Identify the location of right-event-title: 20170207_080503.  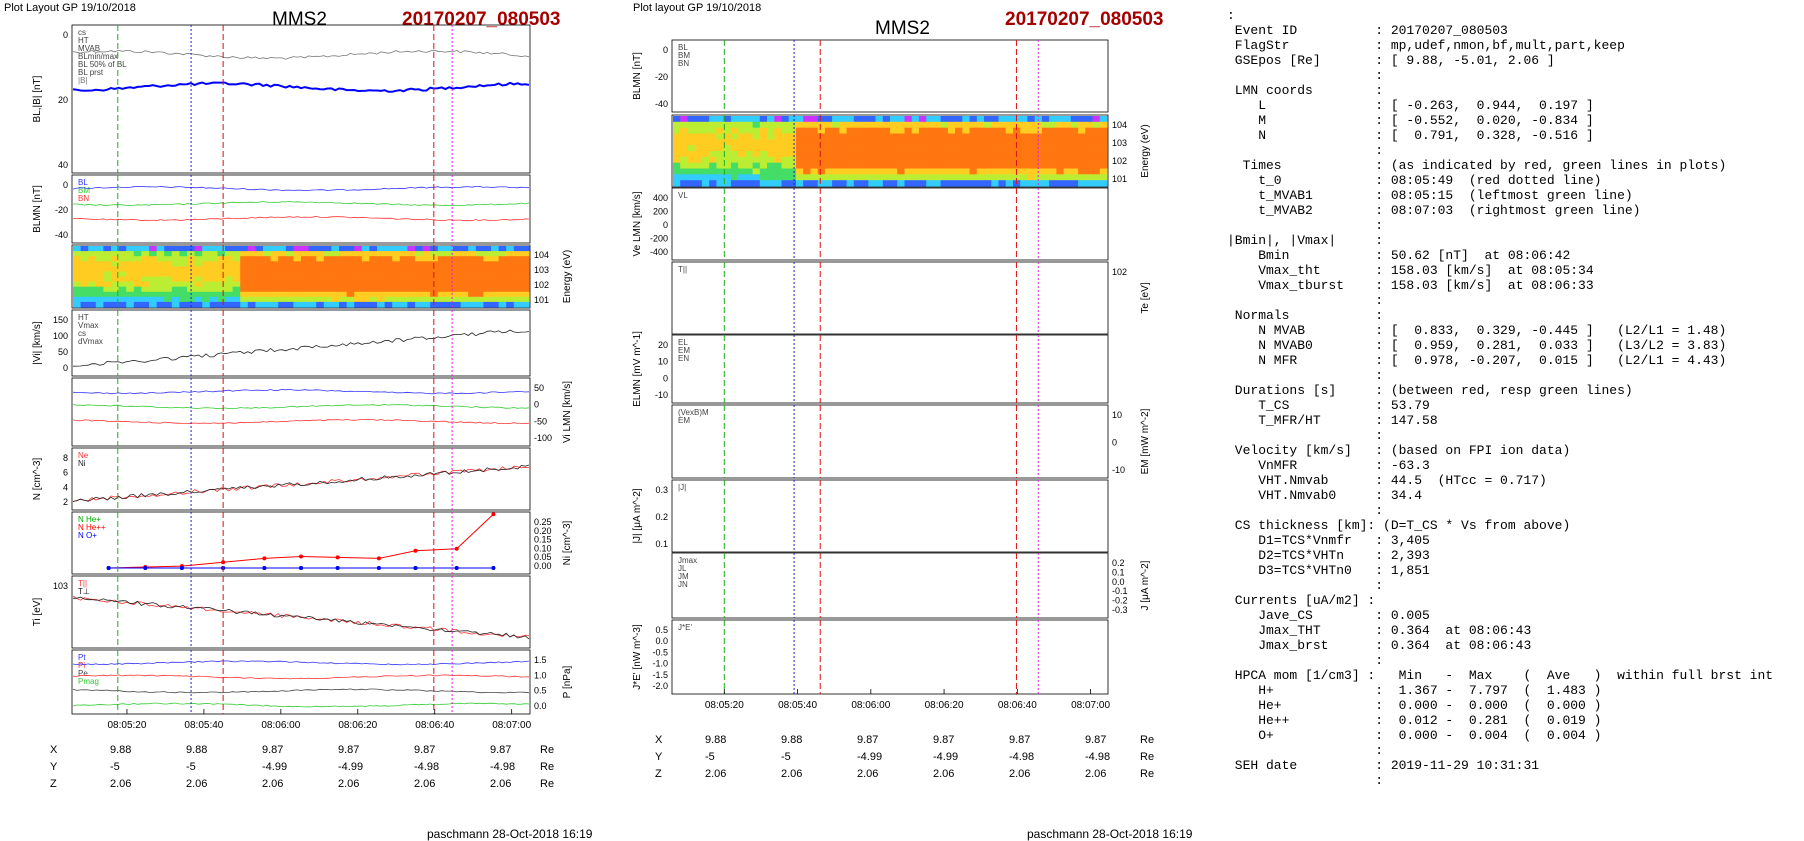
(1084, 19).